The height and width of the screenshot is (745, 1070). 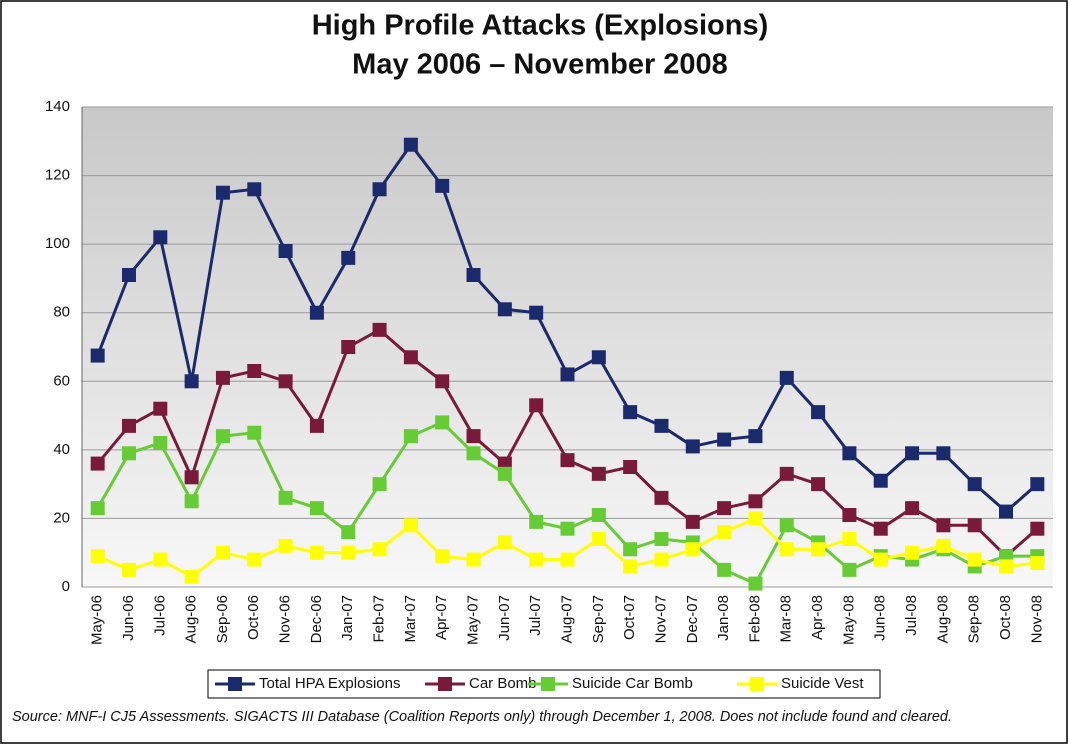 I want to click on x-tick-label: Nov-06, so click(x=285, y=619).